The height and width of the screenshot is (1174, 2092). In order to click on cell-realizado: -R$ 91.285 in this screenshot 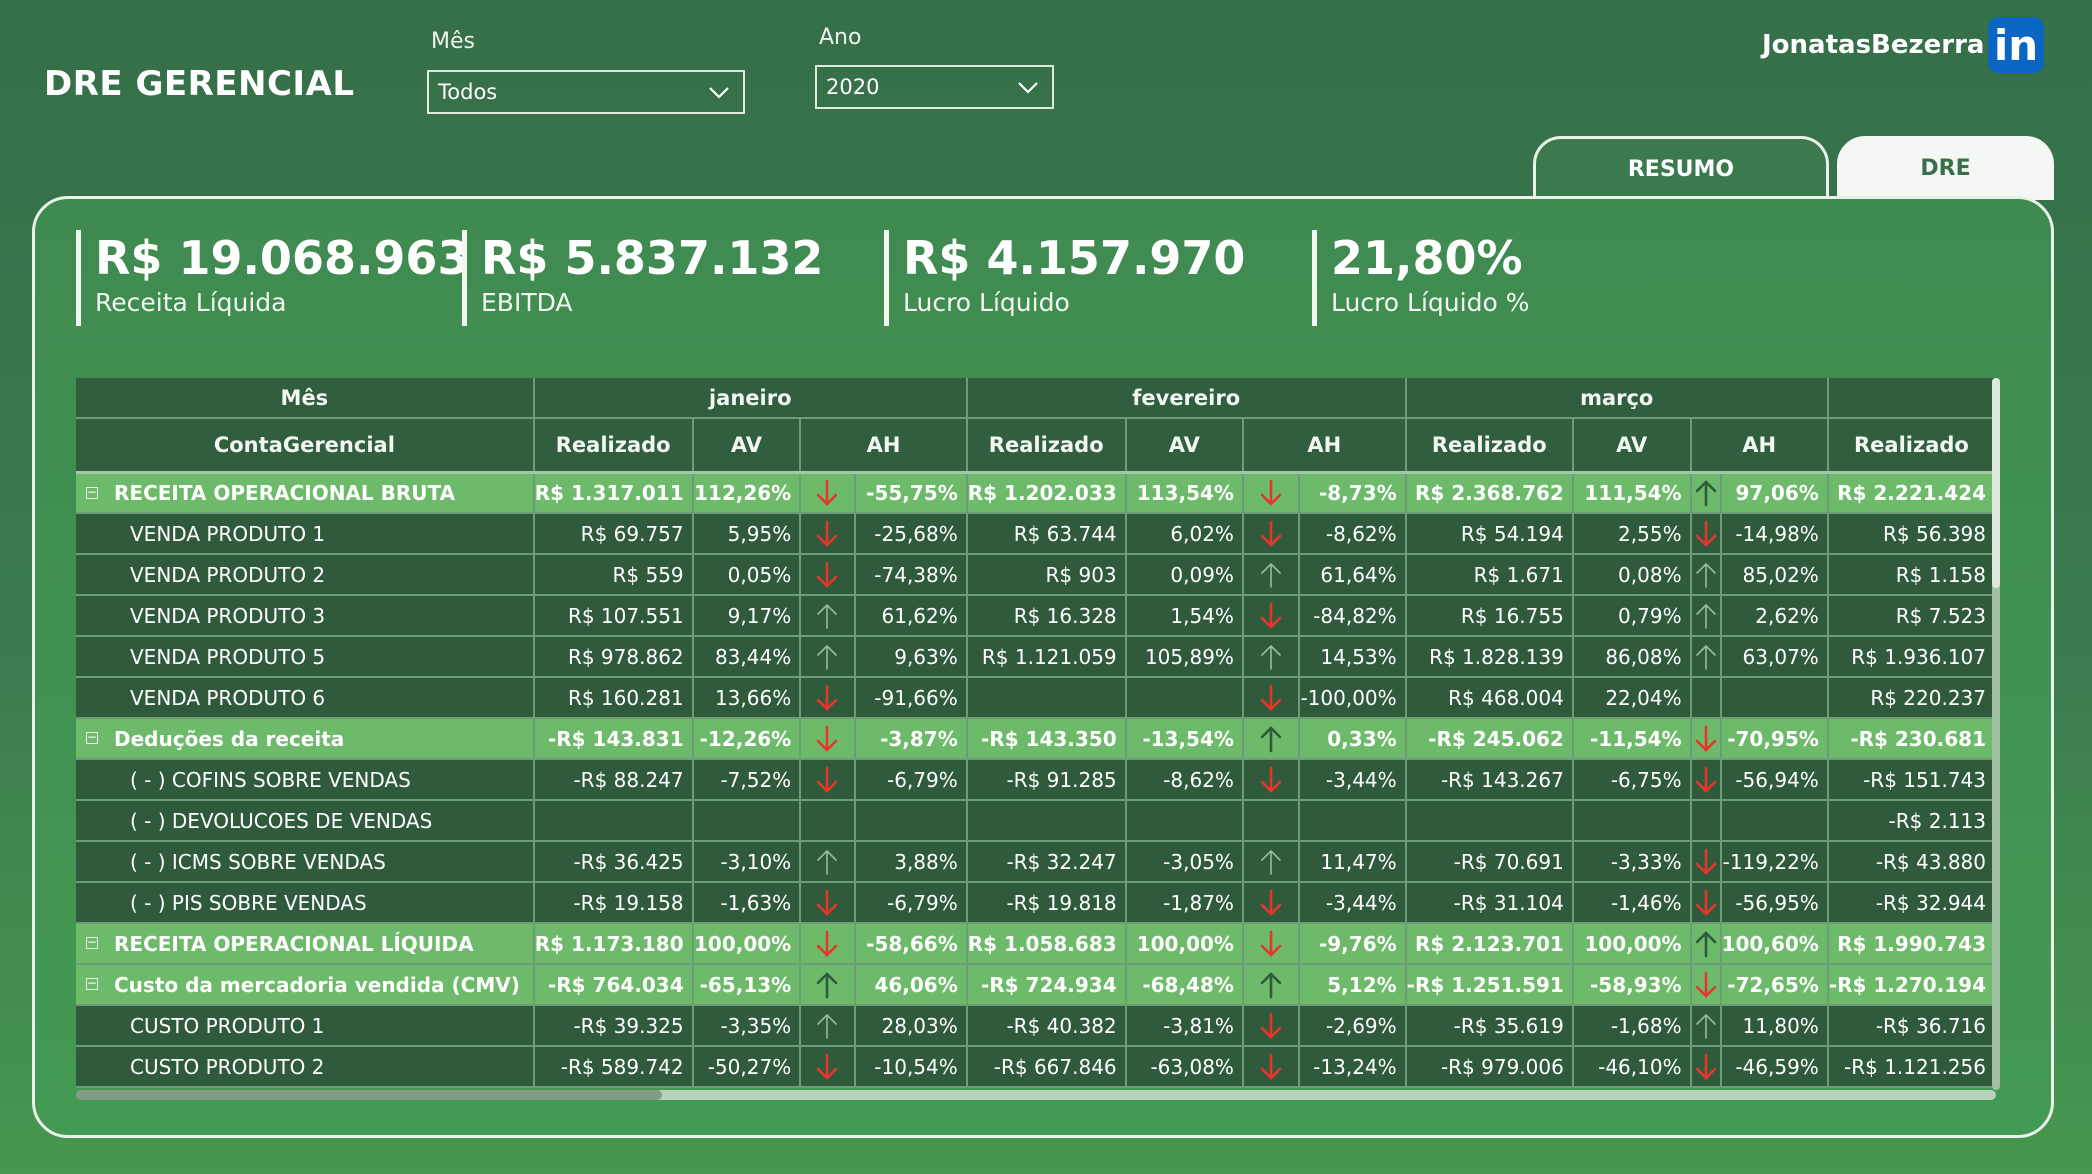, I will do `click(1046, 780)`.